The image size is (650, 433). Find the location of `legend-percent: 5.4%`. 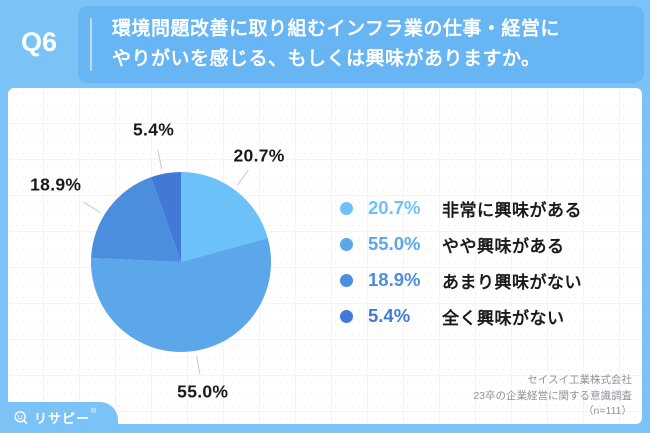

legend-percent: 5.4% is located at coordinates (389, 315).